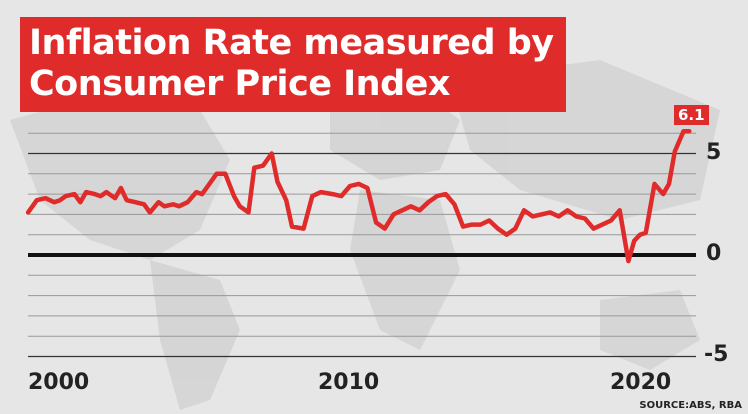 The height and width of the screenshot is (414, 748). What do you see at coordinates (691, 115) in the screenshot?
I see `latest-value-badge: 6.1` at bounding box center [691, 115].